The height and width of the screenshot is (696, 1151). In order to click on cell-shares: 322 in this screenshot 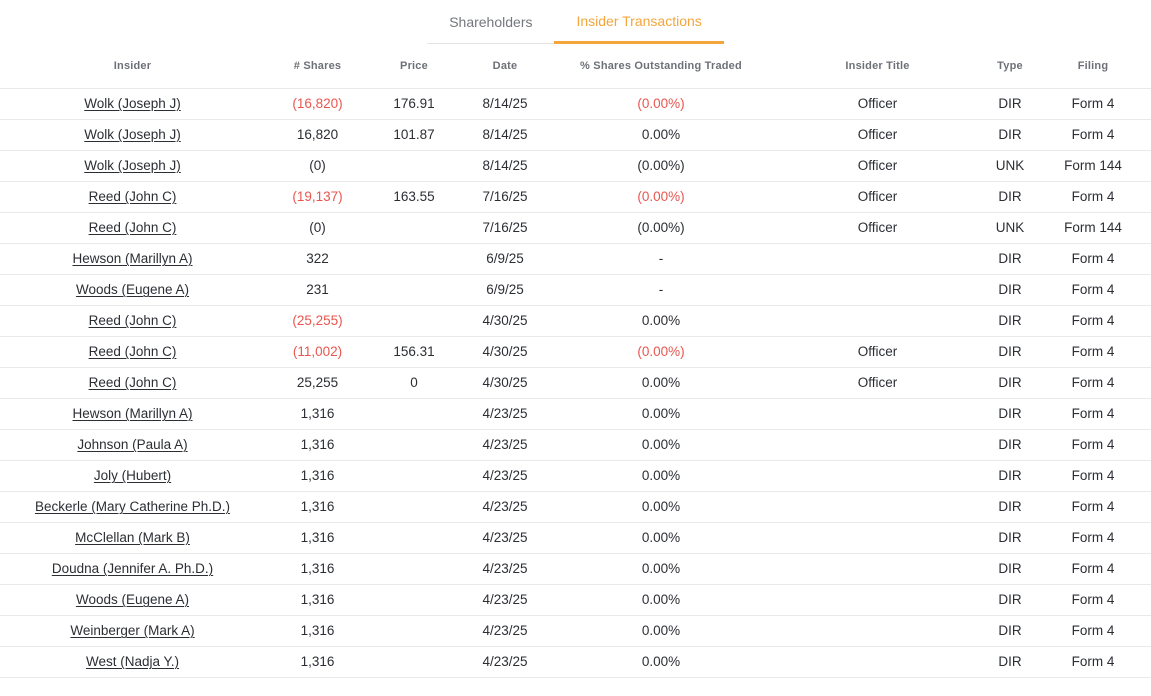, I will do `click(317, 258)`.